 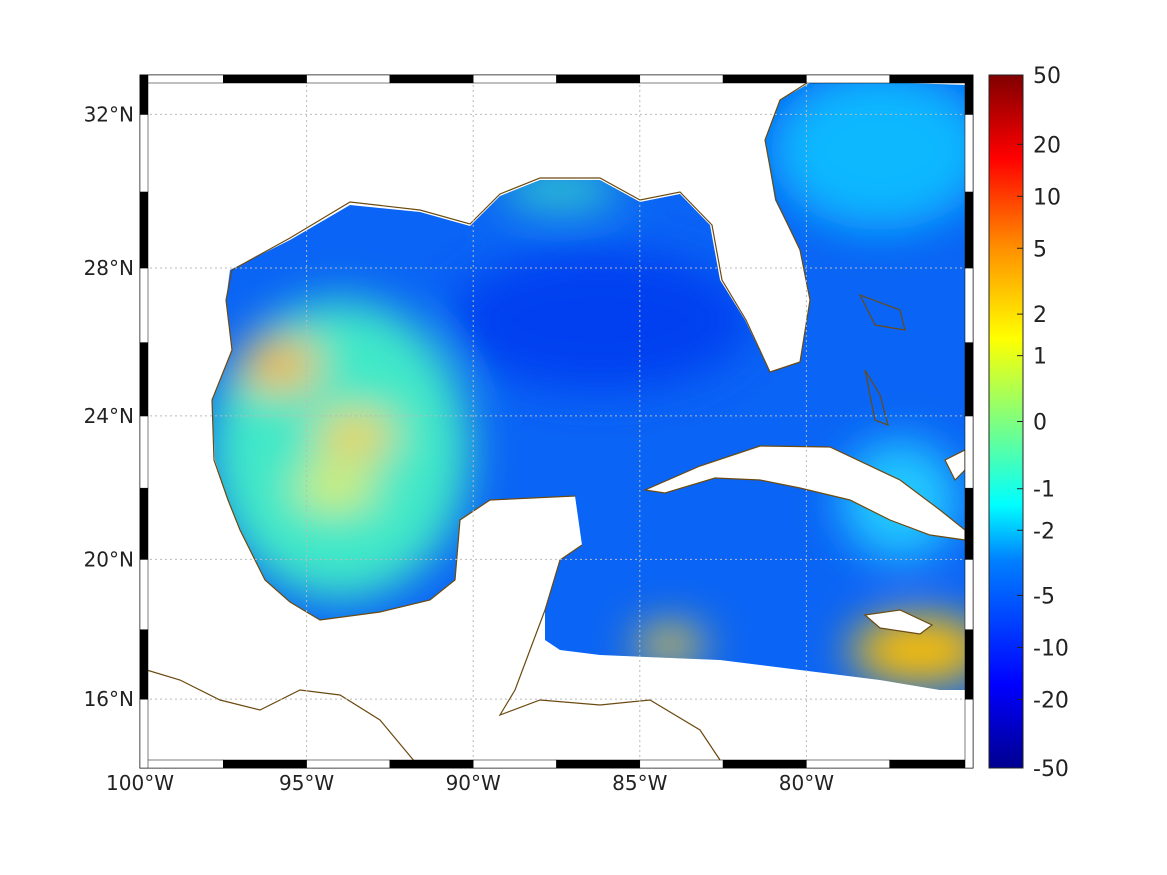 What do you see at coordinates (1047, 197) in the screenshot?
I see `colorbar-tick-label: 10` at bounding box center [1047, 197].